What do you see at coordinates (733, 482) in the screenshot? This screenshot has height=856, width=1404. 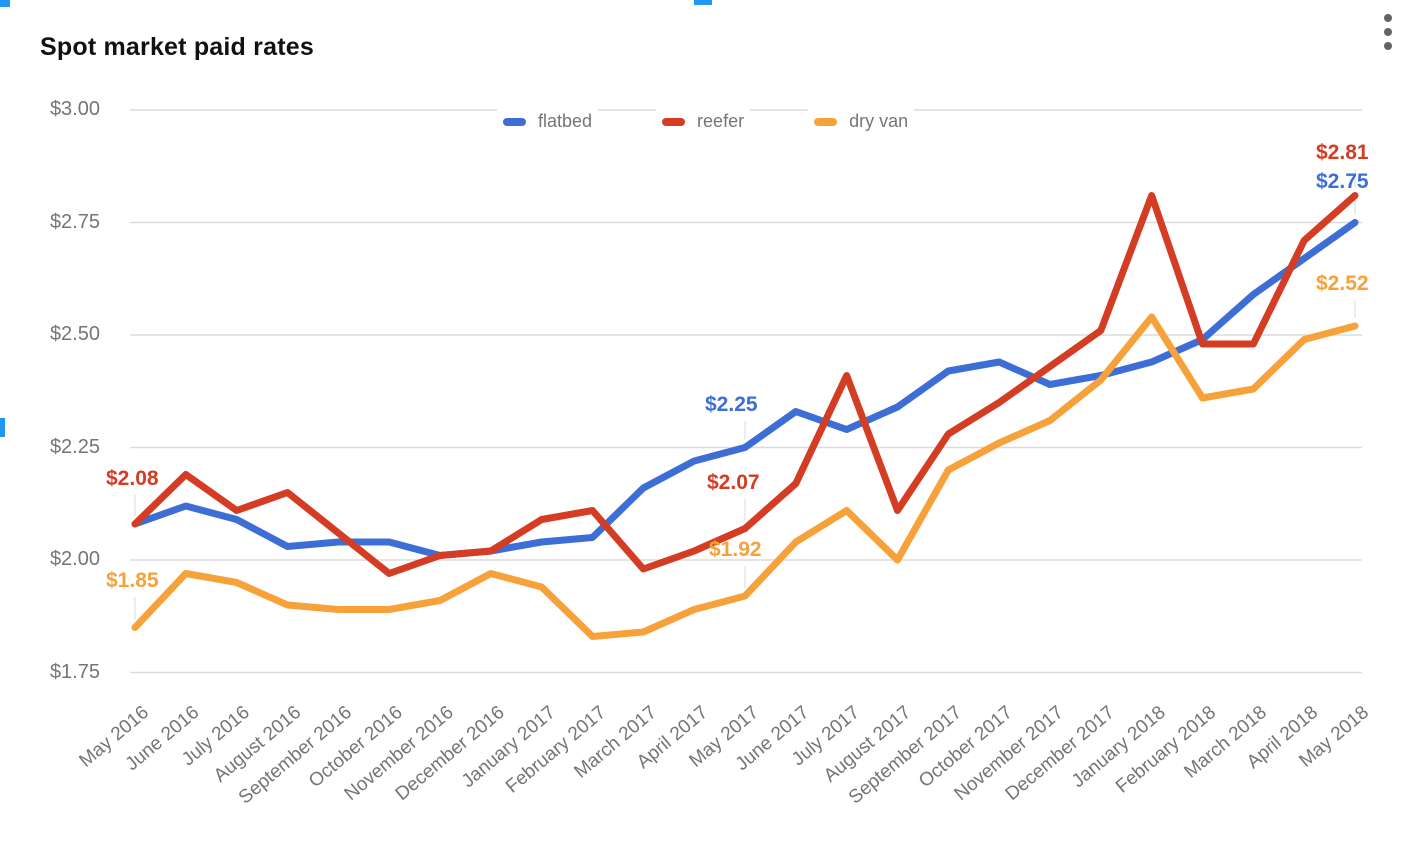 I see `annotation-label-reefer: $2.07` at bounding box center [733, 482].